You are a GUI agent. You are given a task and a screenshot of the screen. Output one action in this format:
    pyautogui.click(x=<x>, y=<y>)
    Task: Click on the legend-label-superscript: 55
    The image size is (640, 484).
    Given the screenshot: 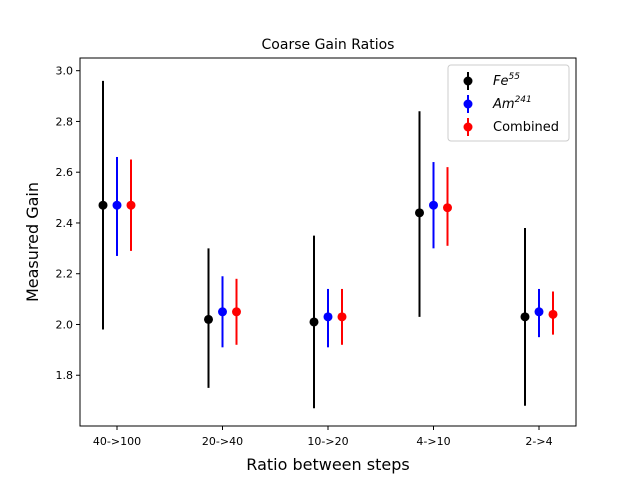 What is the action you would take?
    pyautogui.click(x=514, y=77)
    